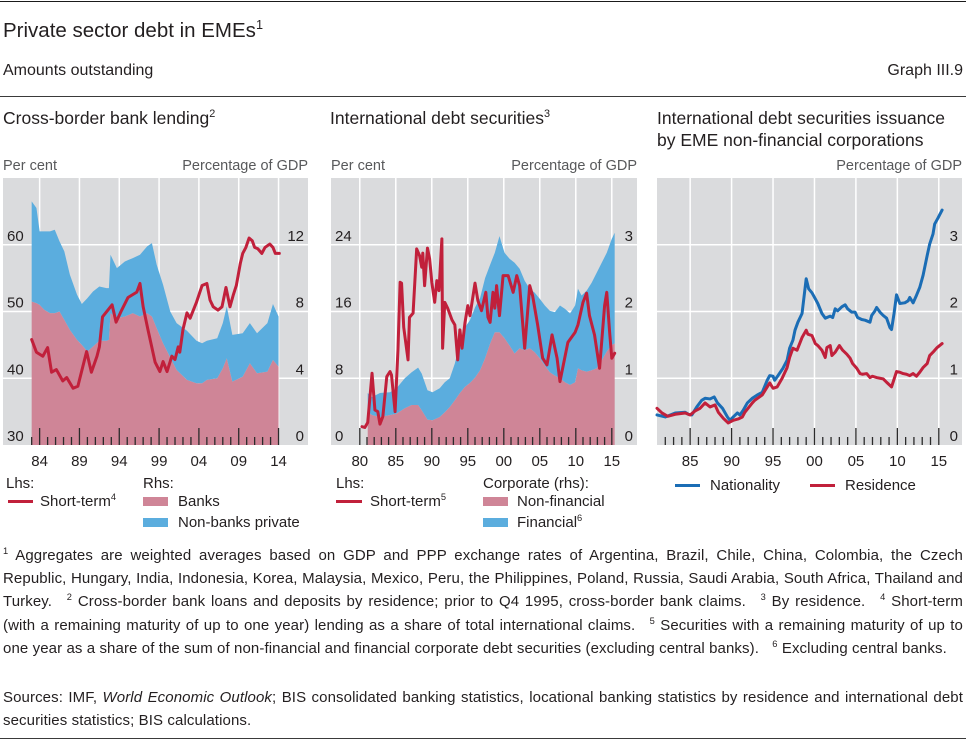 Image resolution: width=966 pixels, height=742 pixels. I want to click on legend-label-financial: Financial6, so click(549, 522).